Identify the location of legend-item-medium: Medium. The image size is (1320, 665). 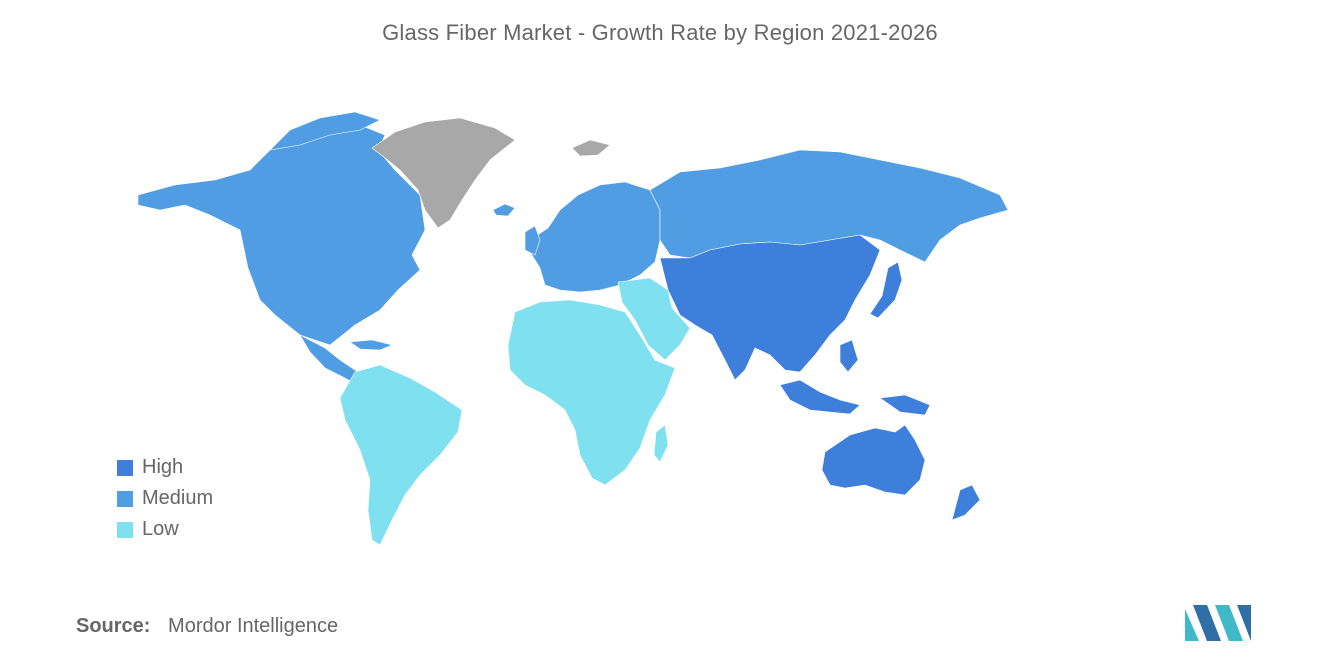
(165, 498).